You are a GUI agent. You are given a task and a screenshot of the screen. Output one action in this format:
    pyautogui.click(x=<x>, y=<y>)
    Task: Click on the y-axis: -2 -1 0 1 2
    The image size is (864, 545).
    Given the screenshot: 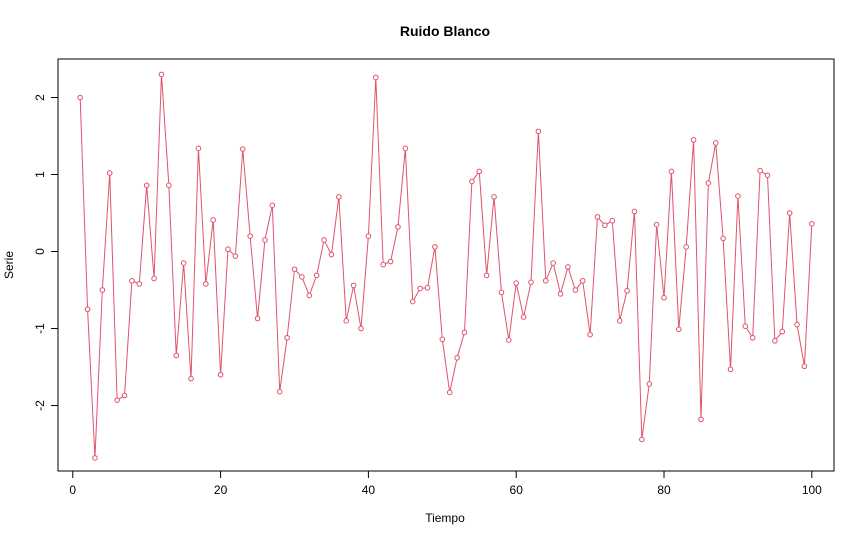 What is the action you would take?
    pyautogui.click(x=46, y=252)
    